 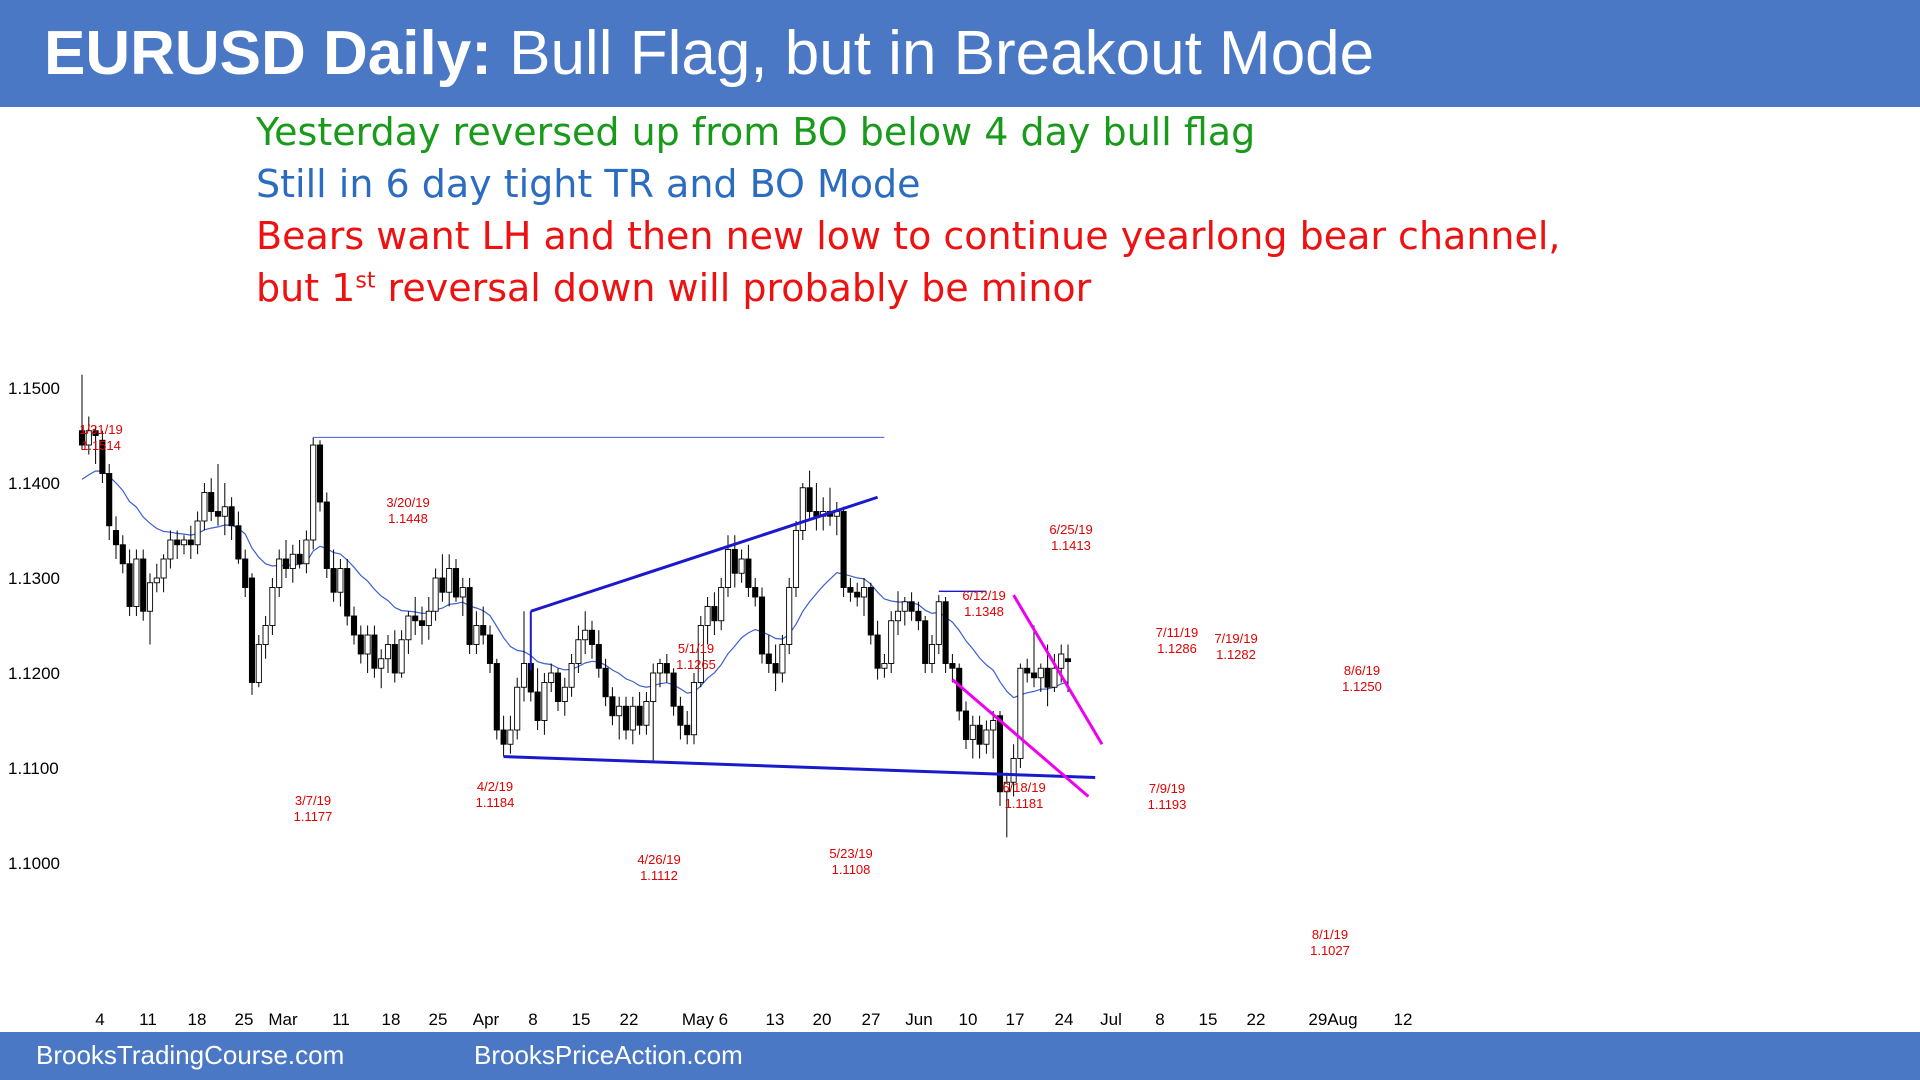 I want to click on x-tick-label: Jul, so click(x=1111, y=1019).